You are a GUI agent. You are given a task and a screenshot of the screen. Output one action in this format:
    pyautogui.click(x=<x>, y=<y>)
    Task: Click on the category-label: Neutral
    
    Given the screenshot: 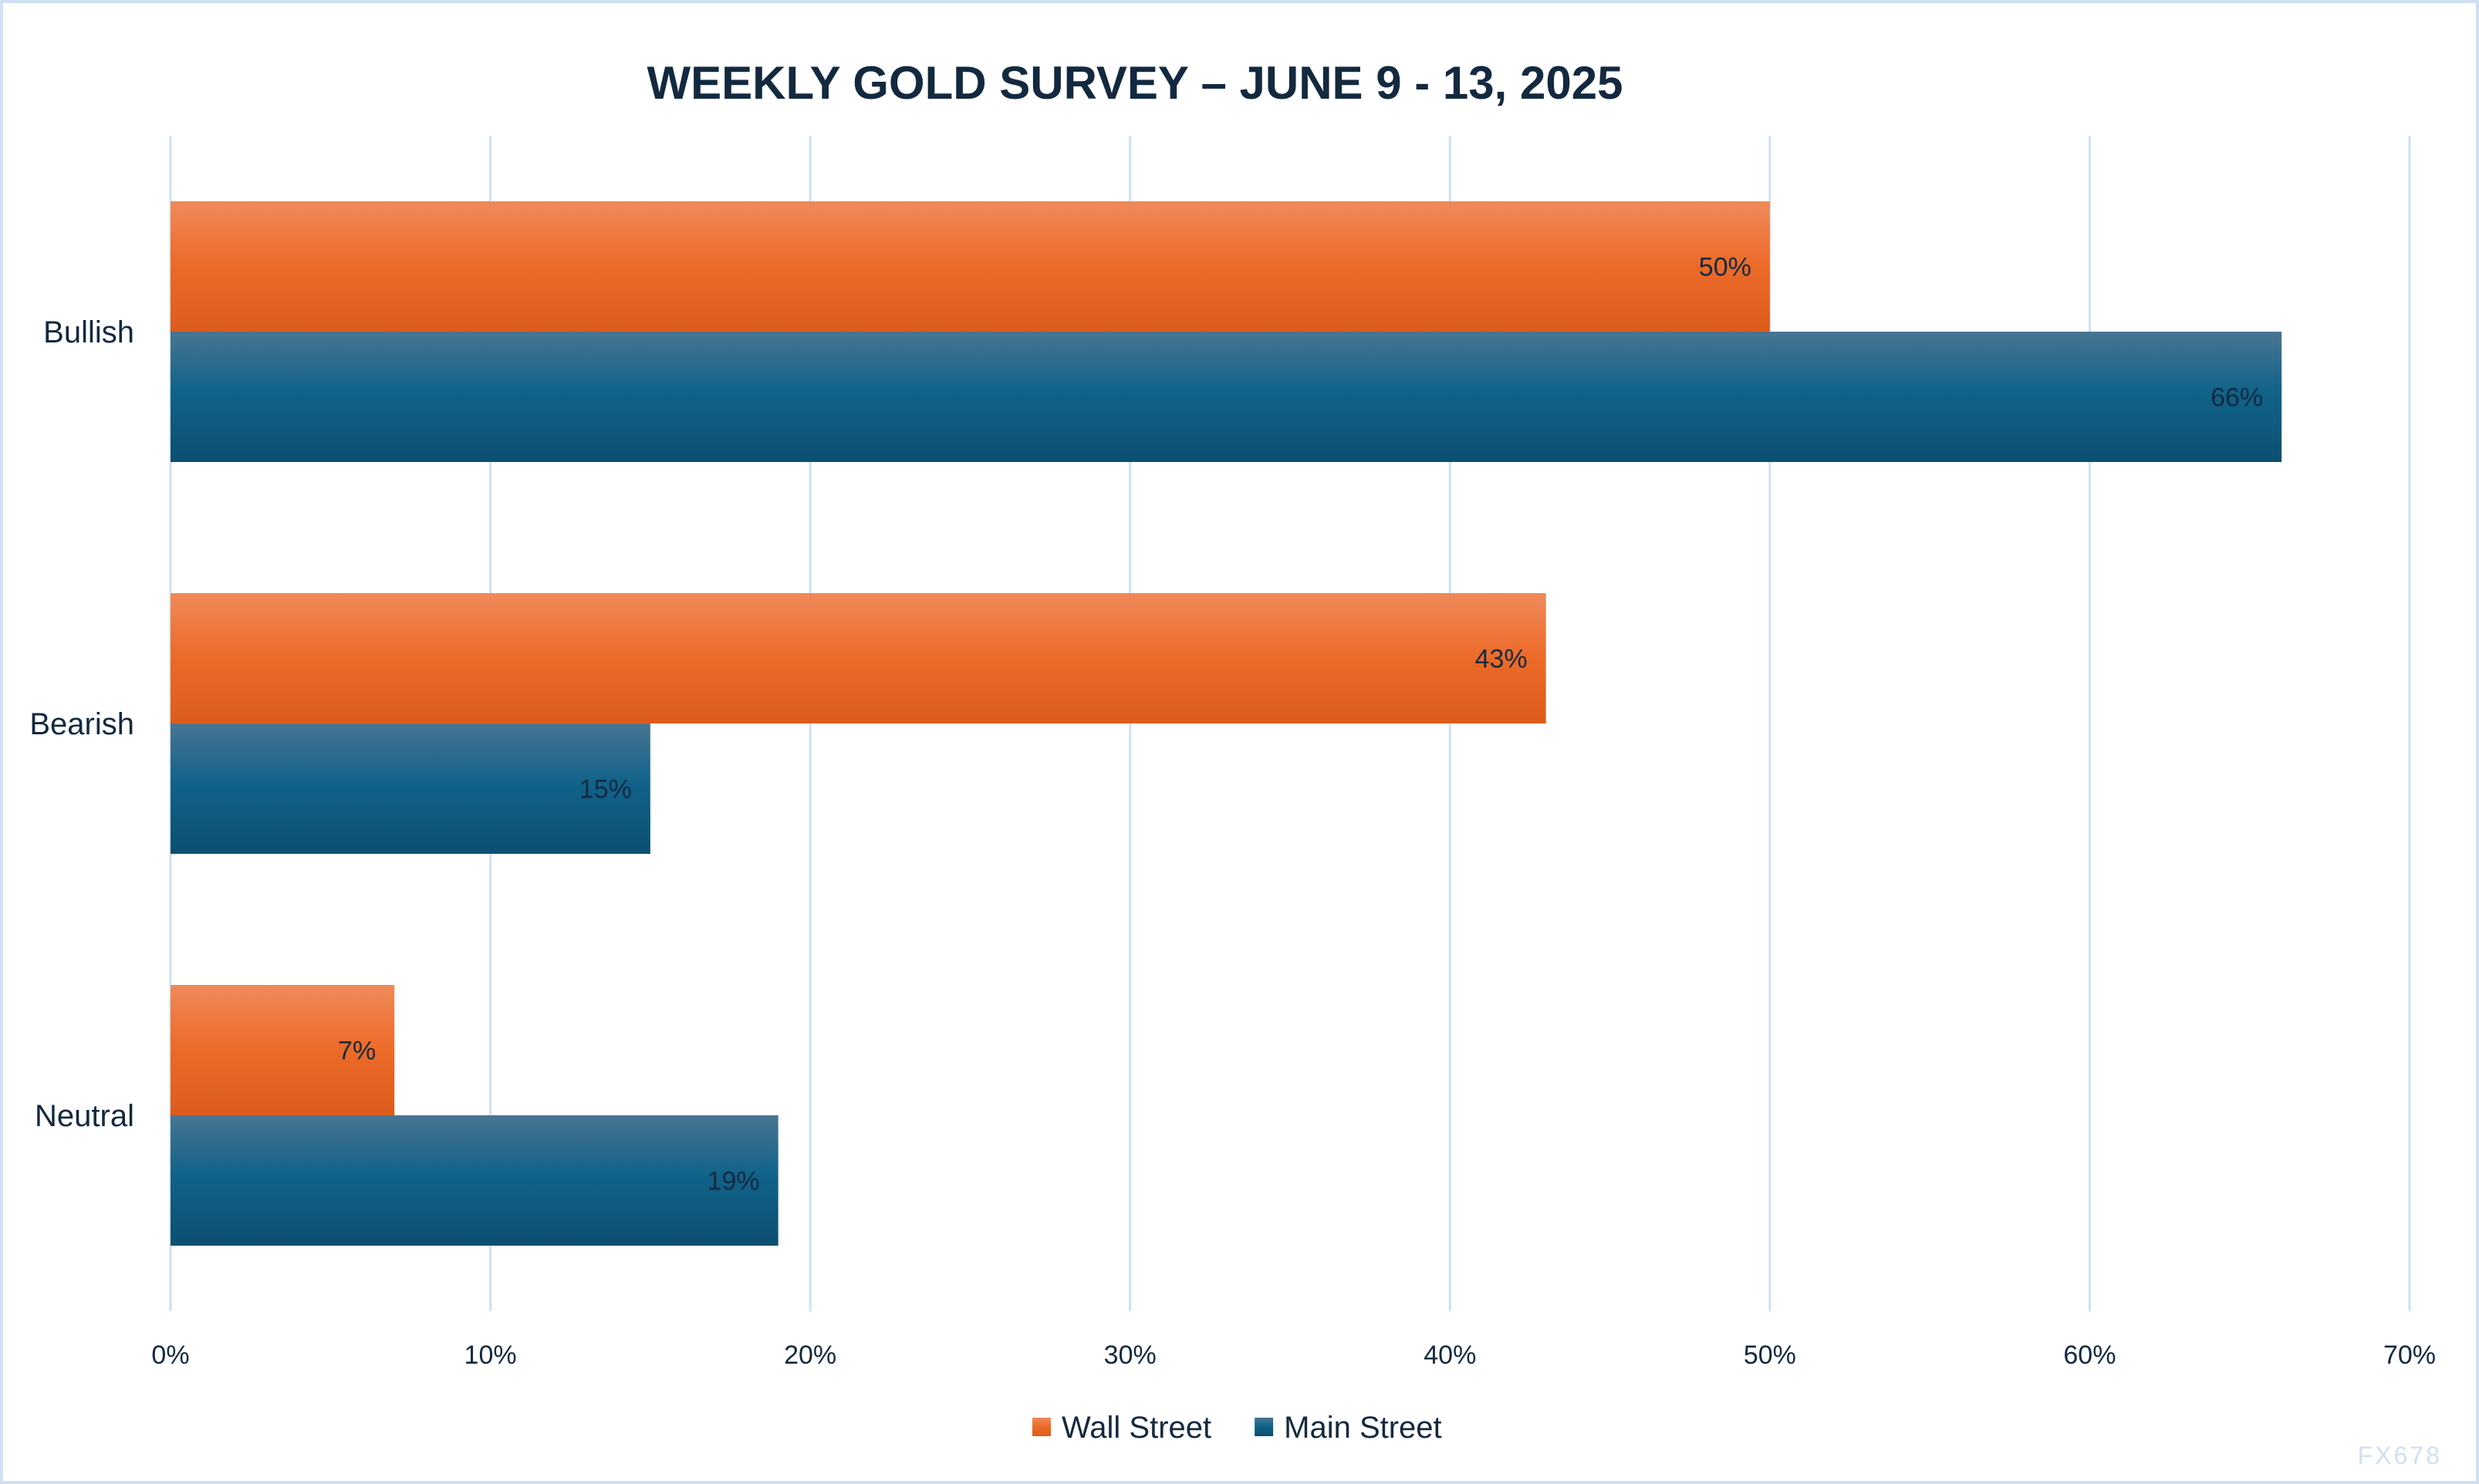 What is the action you would take?
    pyautogui.click(x=84, y=1116)
    